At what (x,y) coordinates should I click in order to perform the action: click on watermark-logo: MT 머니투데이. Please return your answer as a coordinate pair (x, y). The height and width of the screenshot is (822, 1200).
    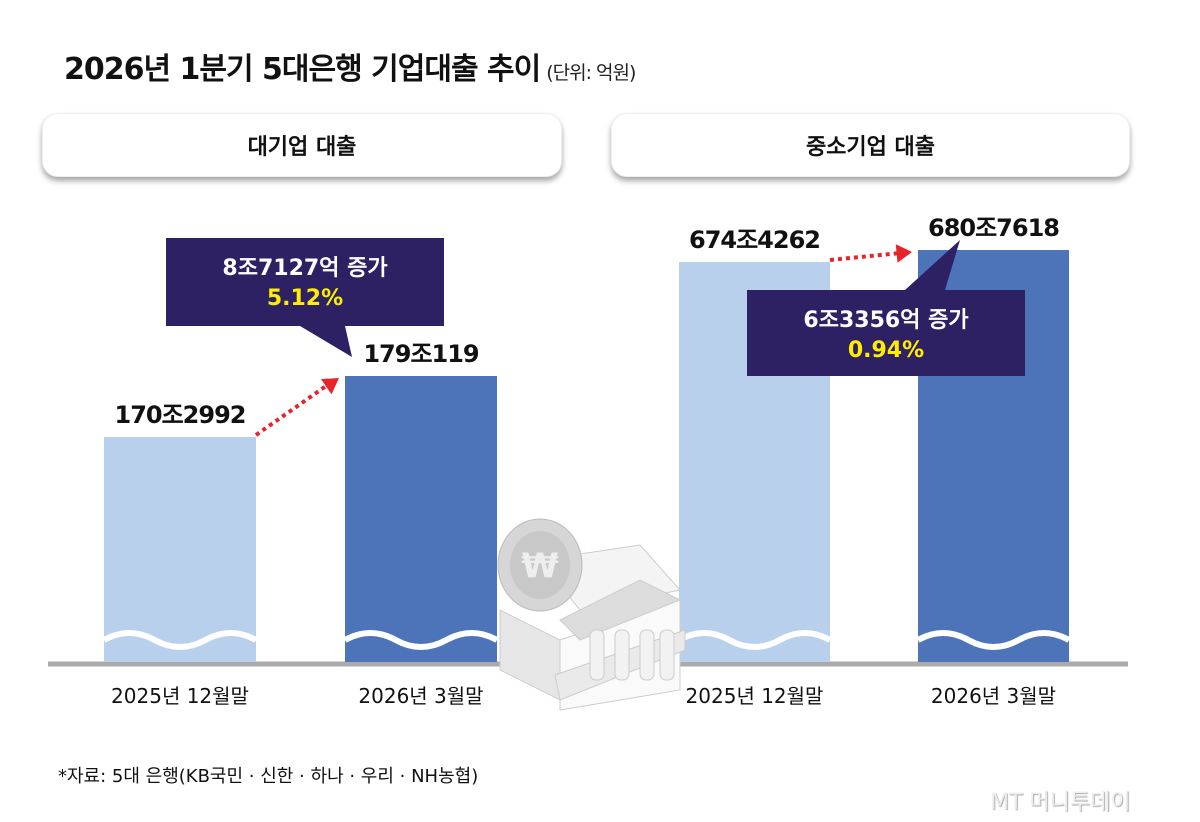
    Looking at the image, I should click on (1060, 802).